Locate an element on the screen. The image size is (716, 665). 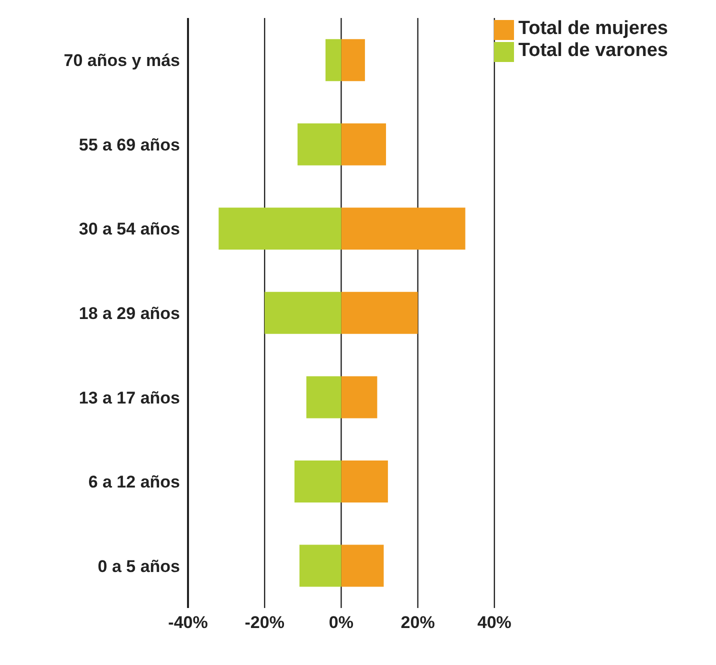
legend-label: Total de varones is located at coordinates (593, 50).